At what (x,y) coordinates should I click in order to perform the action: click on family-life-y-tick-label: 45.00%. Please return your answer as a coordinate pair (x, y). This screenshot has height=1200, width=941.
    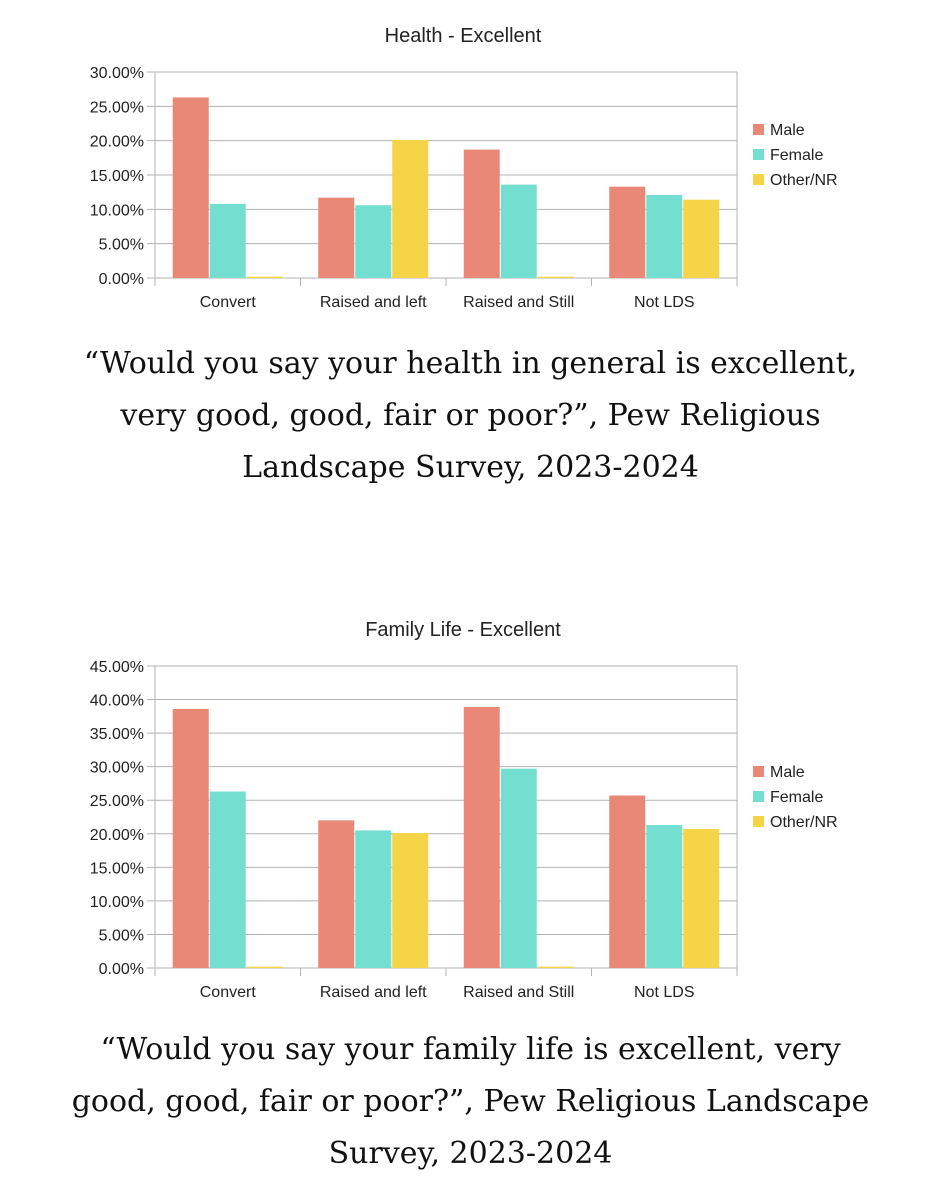
    Looking at the image, I should click on (117, 667).